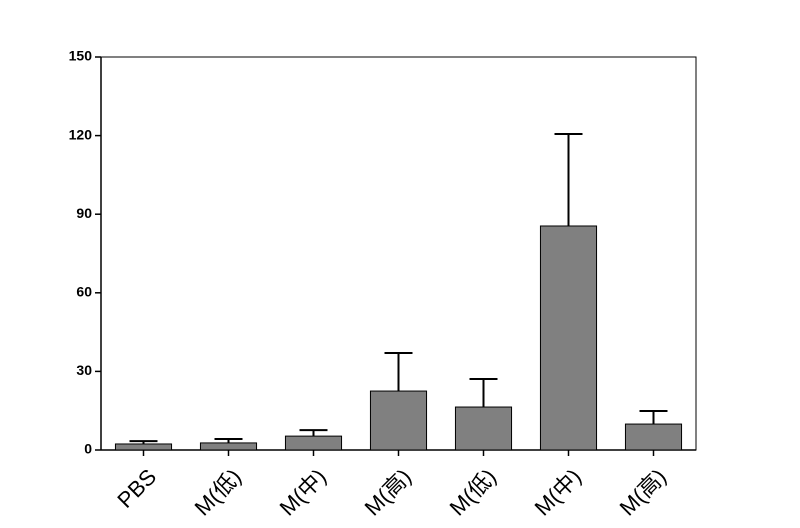  Describe the element at coordinates (88, 449) in the screenshot. I see `y-tick-label: 0` at that location.